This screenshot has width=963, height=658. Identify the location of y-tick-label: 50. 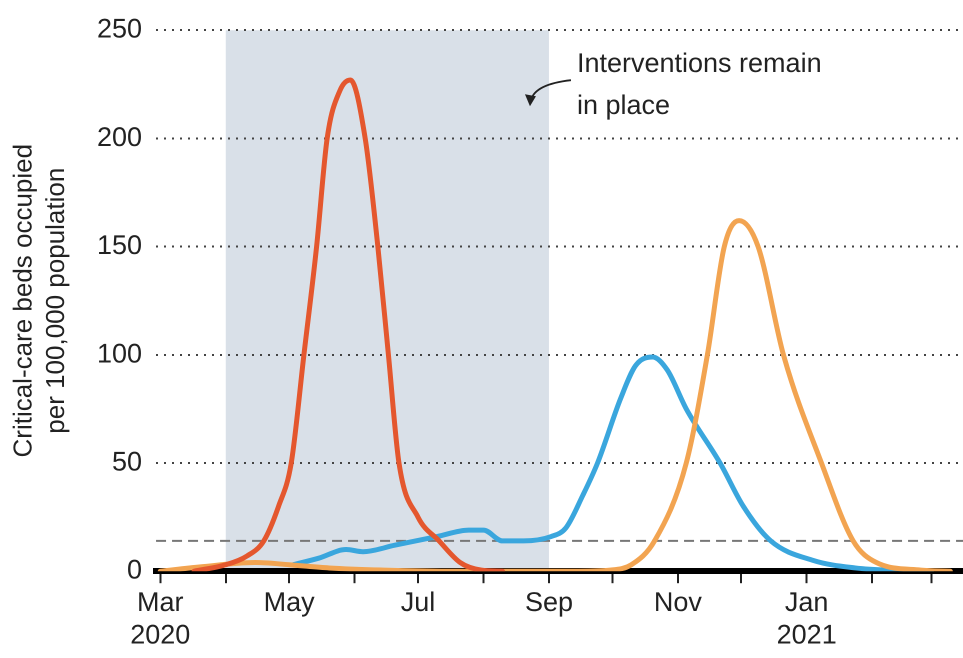
(127, 461).